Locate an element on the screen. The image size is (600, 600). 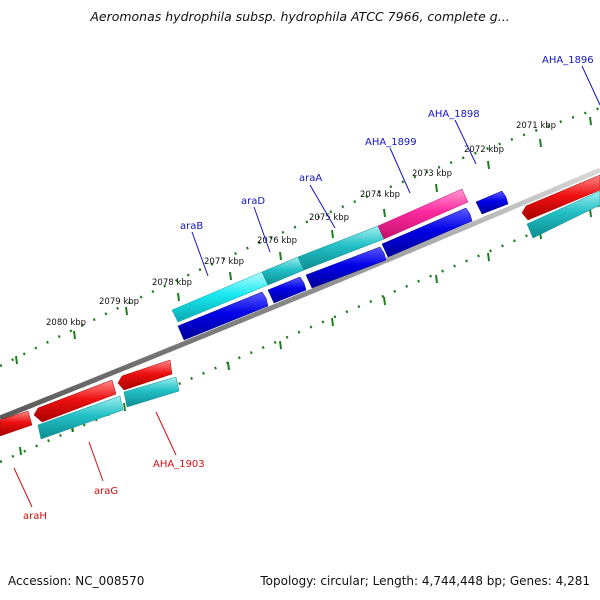
reverse-cds-band is located at coordinates (108, 408).